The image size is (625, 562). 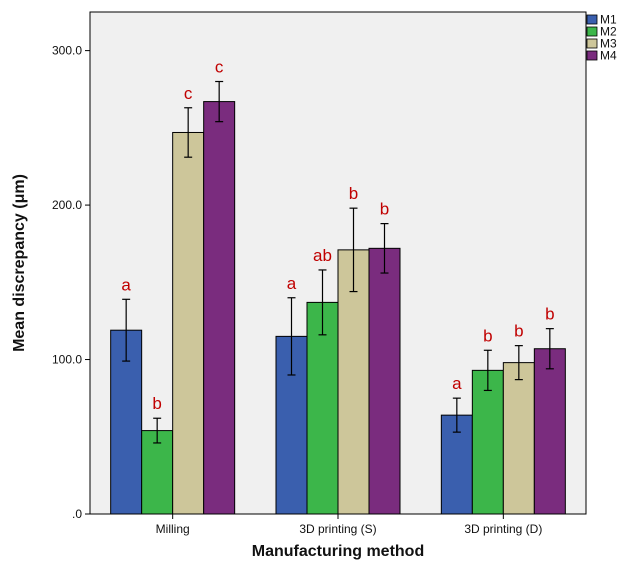 What do you see at coordinates (71, 282) in the screenshot?
I see `y-axis: .0 100.0 200.0 300.0` at bounding box center [71, 282].